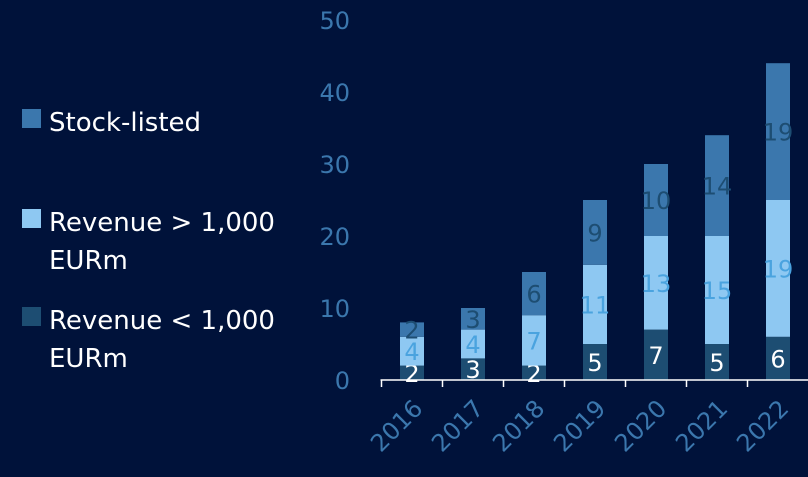 The image size is (808, 477). I want to click on data-label: 9, so click(594, 233).